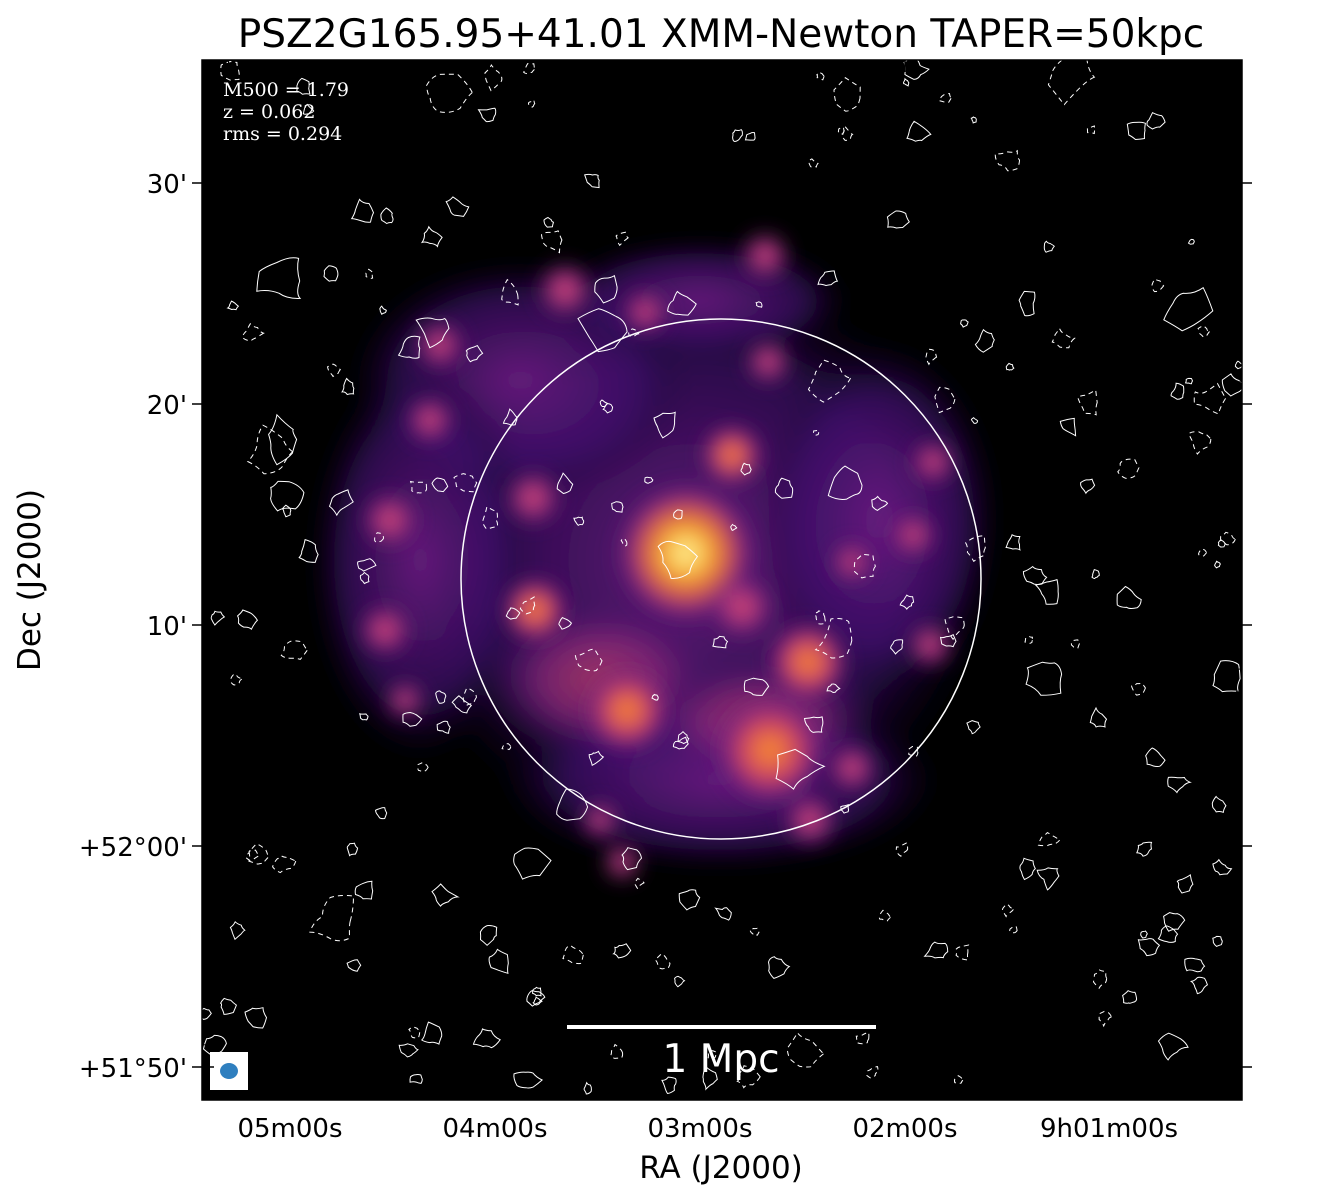 The width and height of the screenshot is (1321, 1200). What do you see at coordinates (286, 90) in the screenshot?
I see `mass-annotation: M500 = 1.79` at bounding box center [286, 90].